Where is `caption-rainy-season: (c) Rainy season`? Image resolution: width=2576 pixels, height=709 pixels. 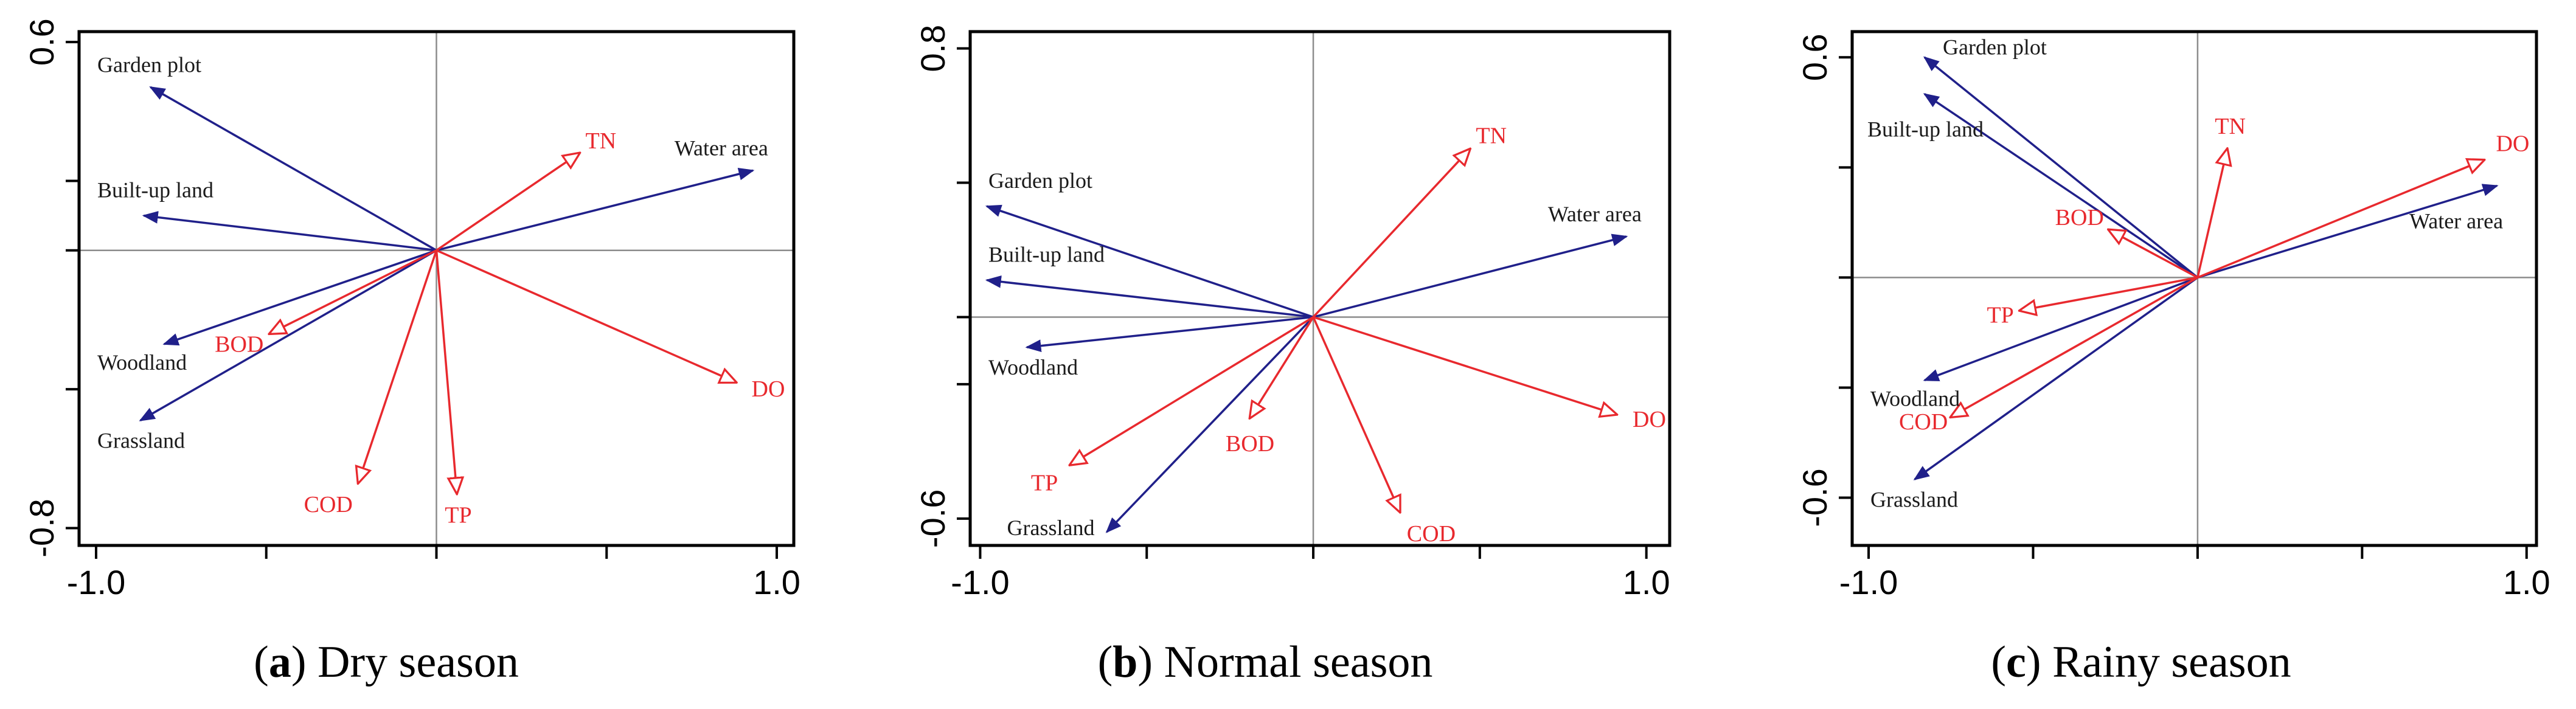
caption-rainy-season: (c) Rainy season is located at coordinates (2141, 662).